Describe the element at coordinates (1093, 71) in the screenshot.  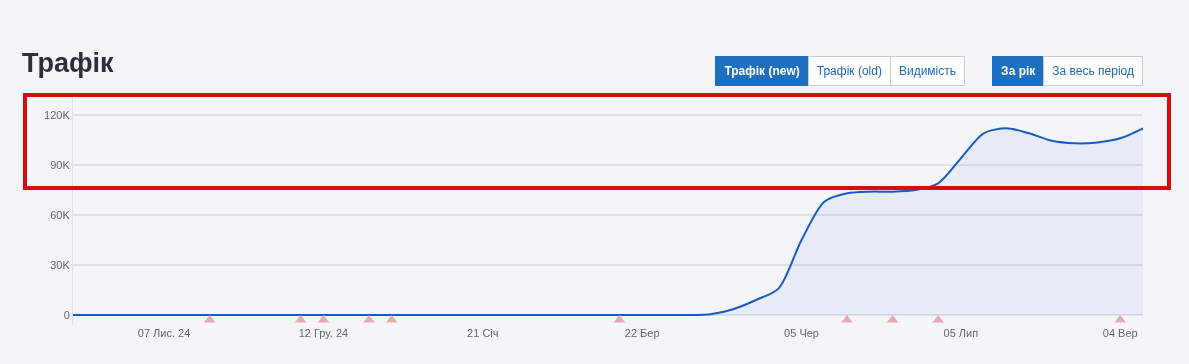
I see `text: За весь період` at that location.